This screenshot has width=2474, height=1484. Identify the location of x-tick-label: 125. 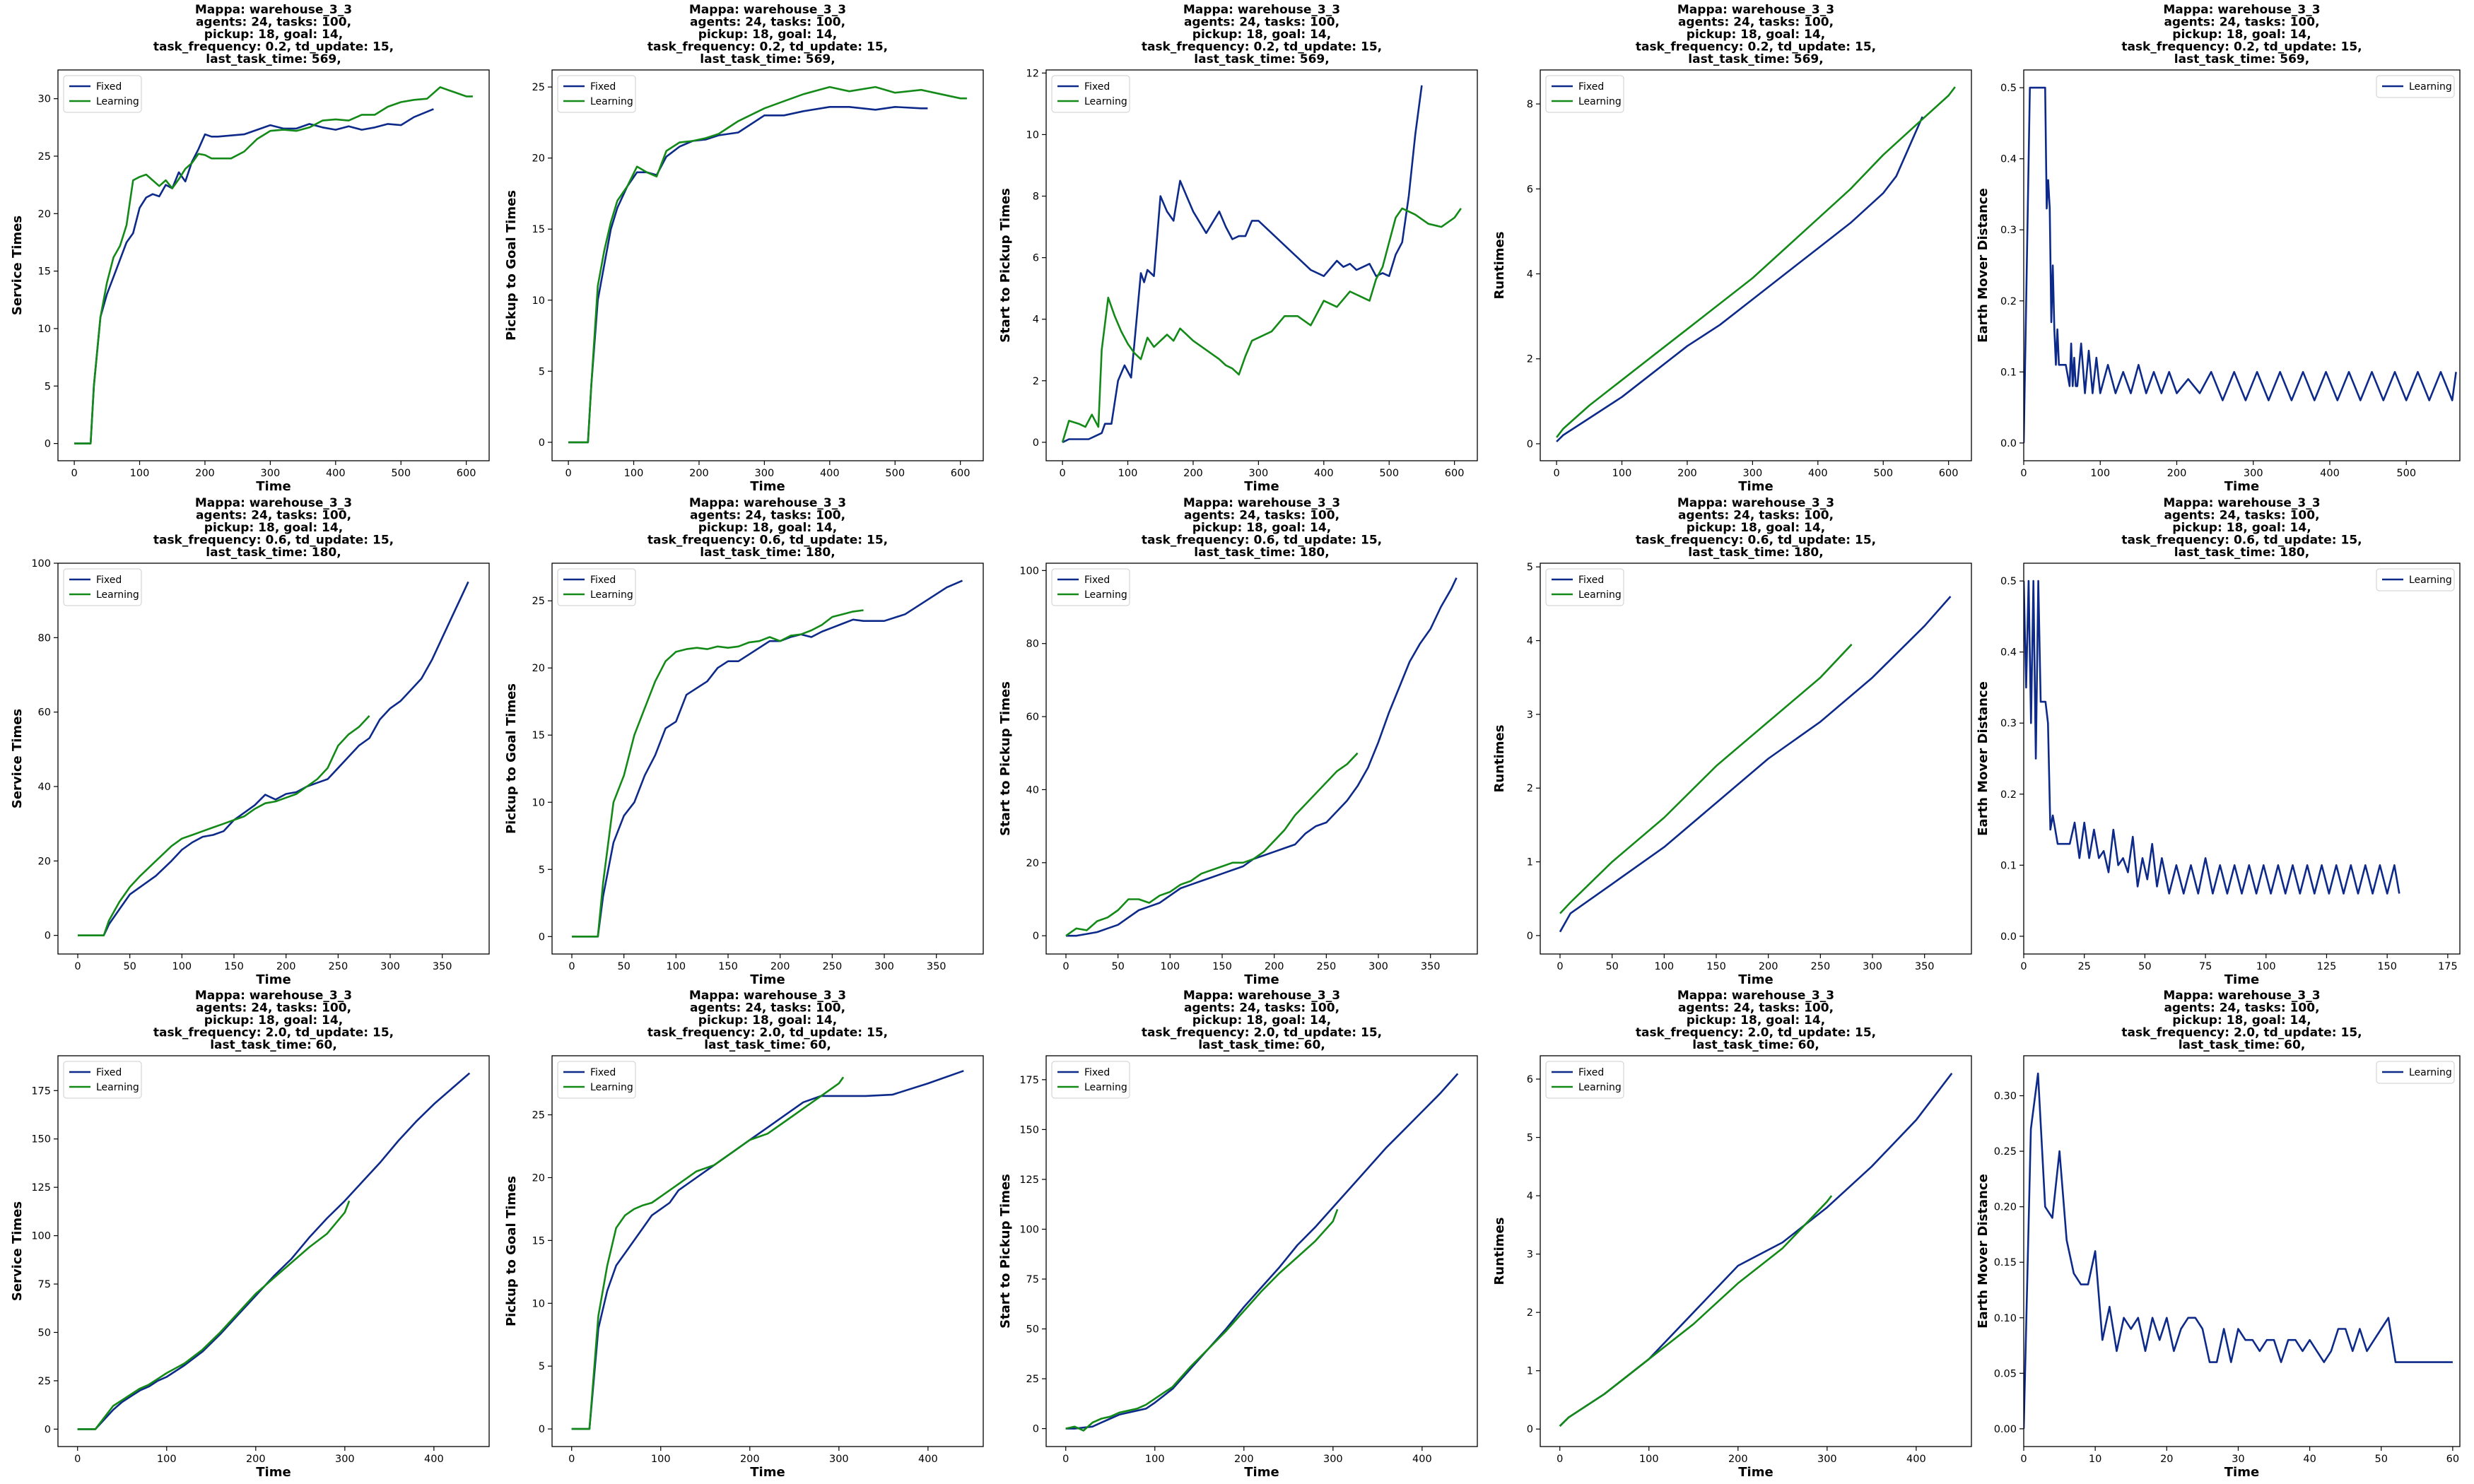
(2327, 966).